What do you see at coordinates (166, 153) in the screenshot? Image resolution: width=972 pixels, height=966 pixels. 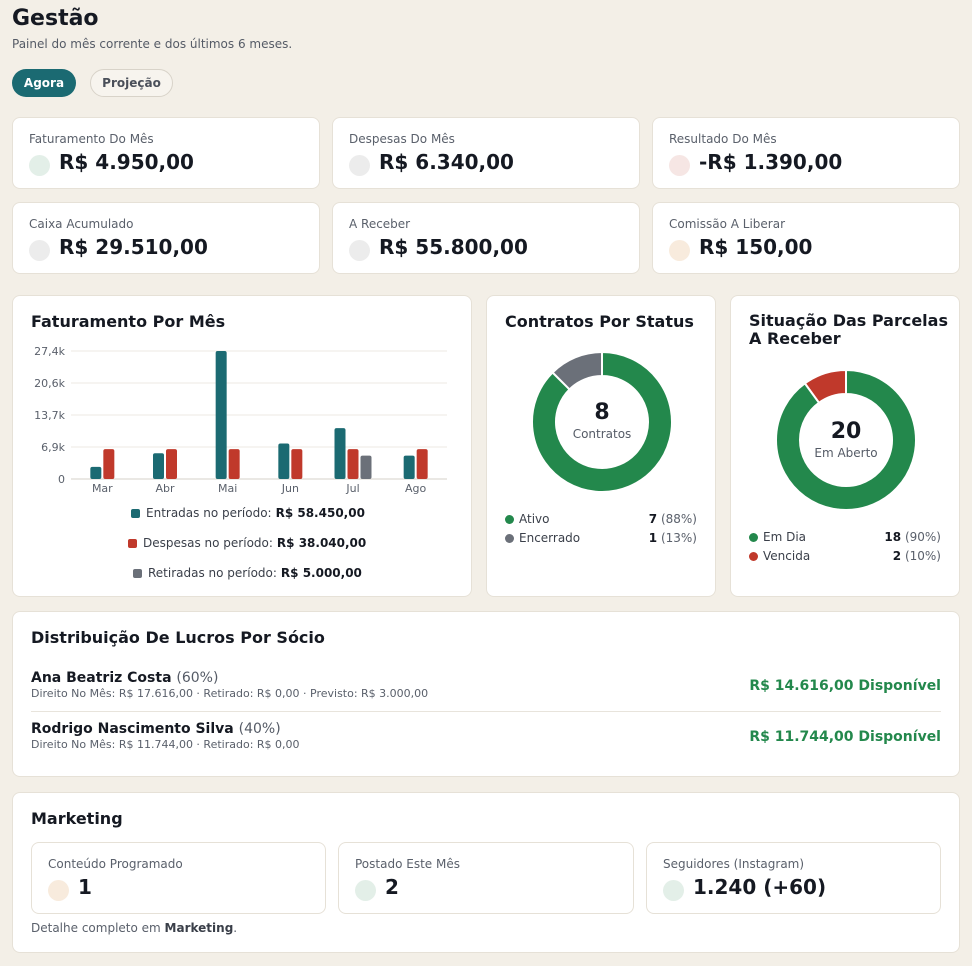 I see `kpi-card-faturamento: Faturamento Do Mês R$ 4.950,00` at bounding box center [166, 153].